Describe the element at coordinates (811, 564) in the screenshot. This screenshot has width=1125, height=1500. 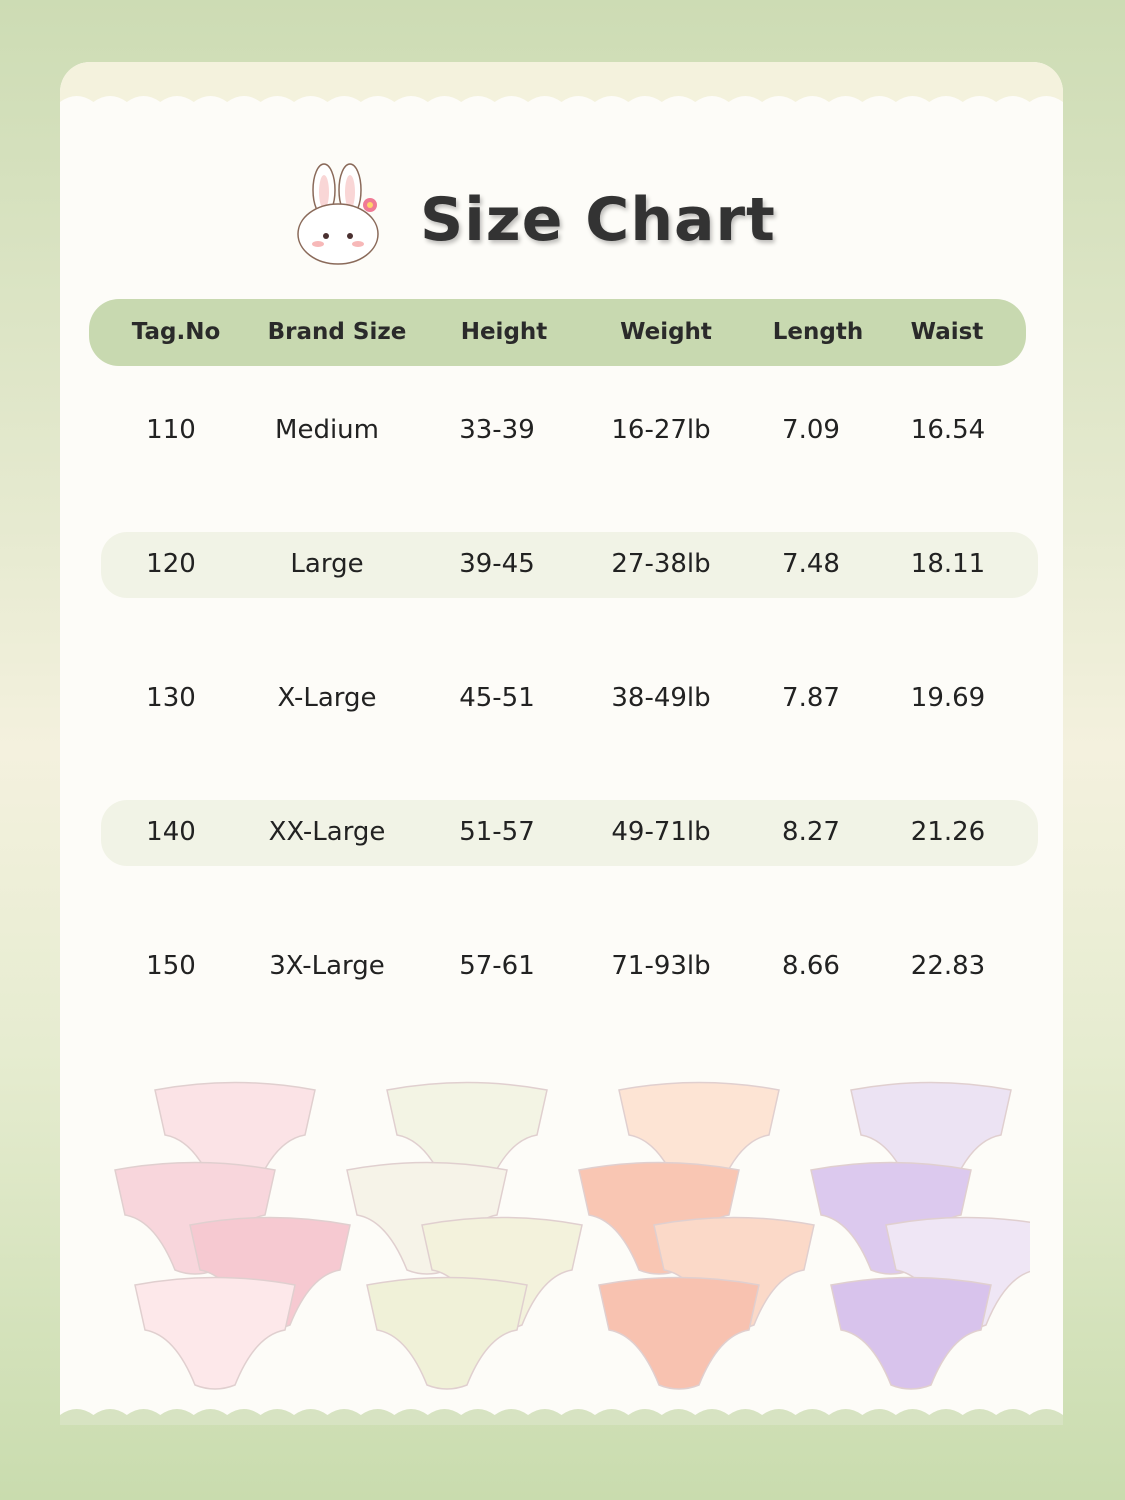
I see `cell-length: 7.48` at that location.